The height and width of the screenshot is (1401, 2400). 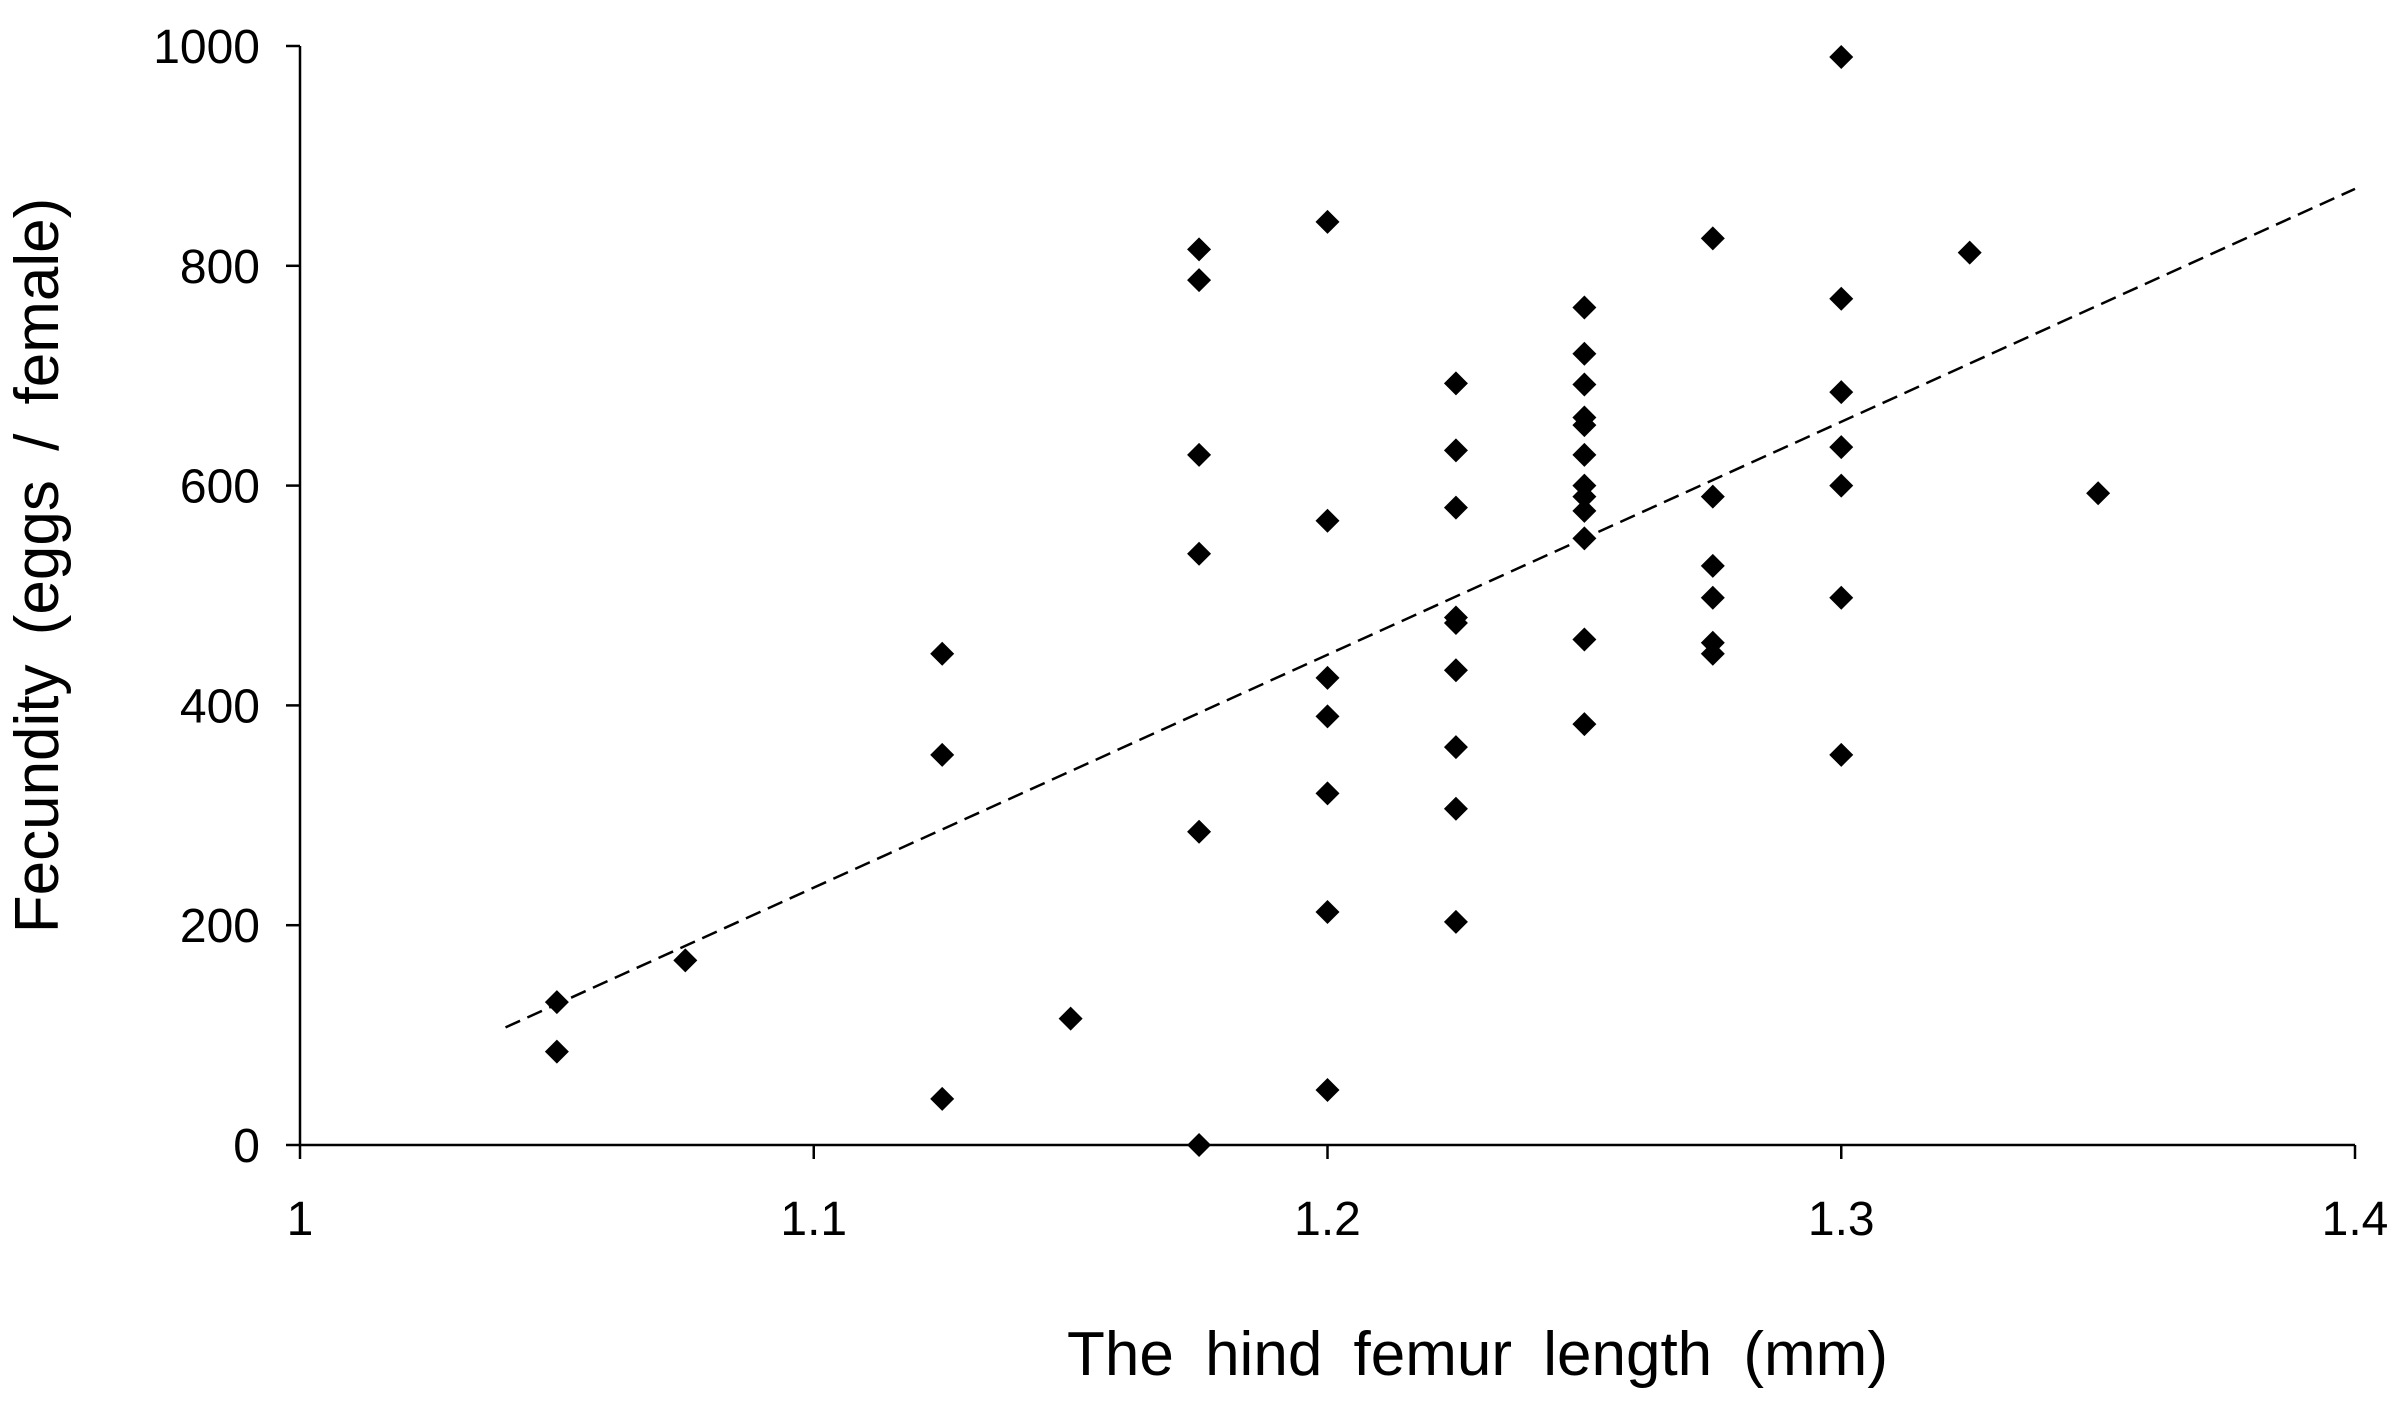 I want to click on x-tick-label: 1.1, so click(x=813, y=1219).